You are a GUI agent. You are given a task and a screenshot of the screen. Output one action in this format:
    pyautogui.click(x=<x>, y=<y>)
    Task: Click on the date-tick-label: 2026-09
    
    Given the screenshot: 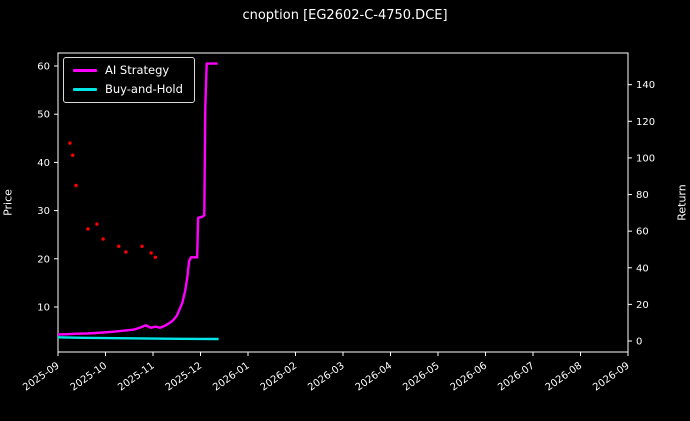 What is the action you would take?
    pyautogui.click(x=611, y=376)
    